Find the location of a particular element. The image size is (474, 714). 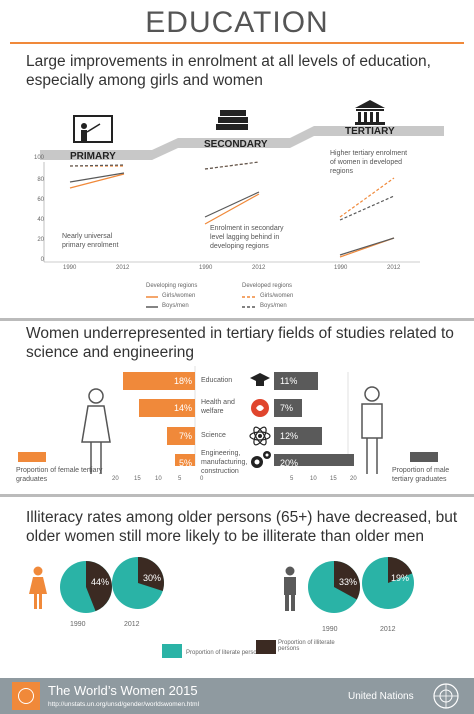

legend-girls-developed: Girls/women is located at coordinates (277, 296).